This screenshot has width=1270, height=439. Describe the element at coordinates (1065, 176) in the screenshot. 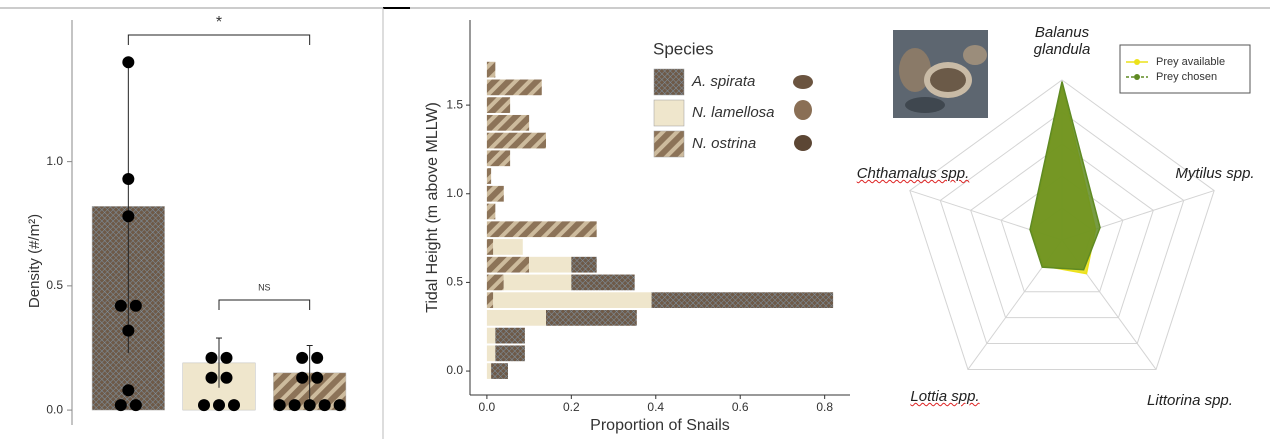

I see `radar-area` at that location.